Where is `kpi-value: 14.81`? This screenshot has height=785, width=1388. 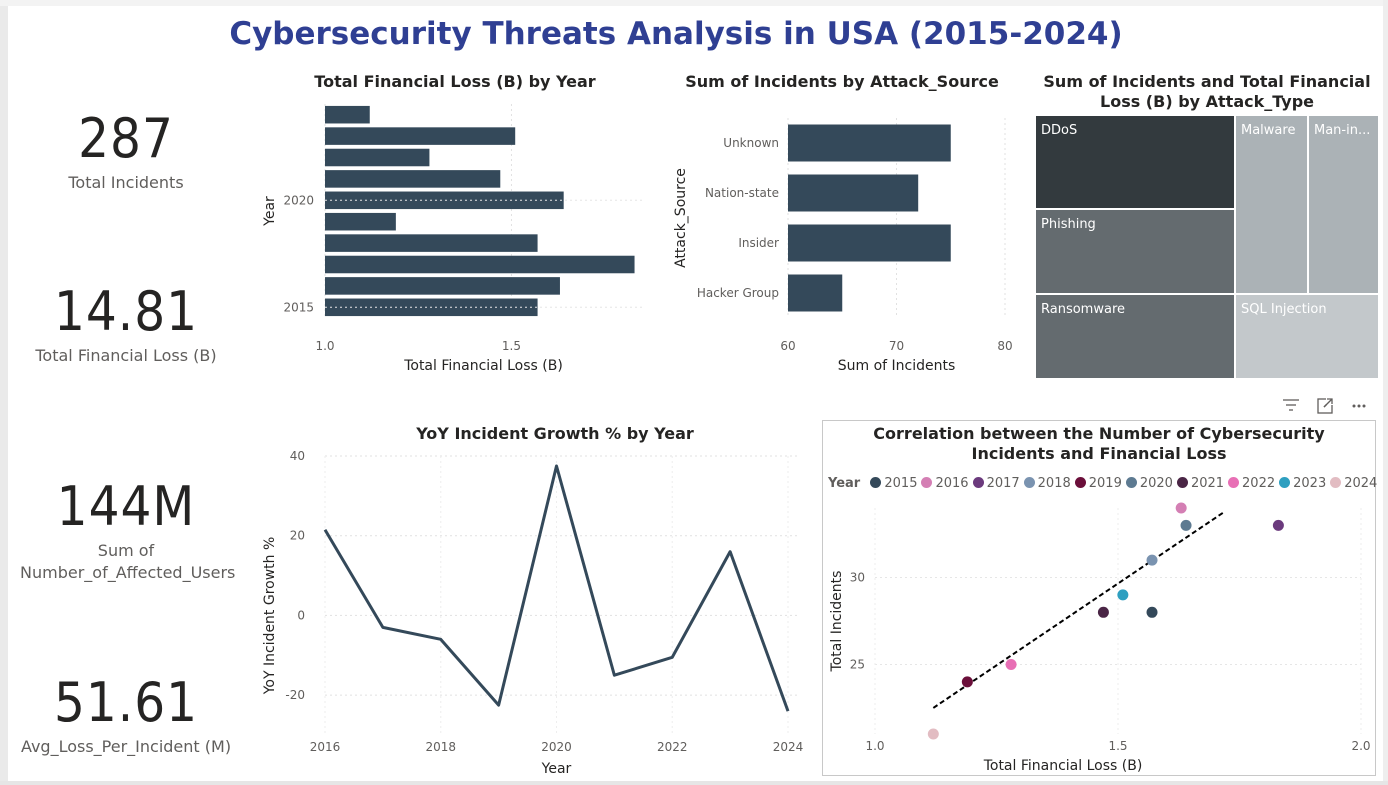
kpi-value: 14.81 is located at coordinates (126, 312).